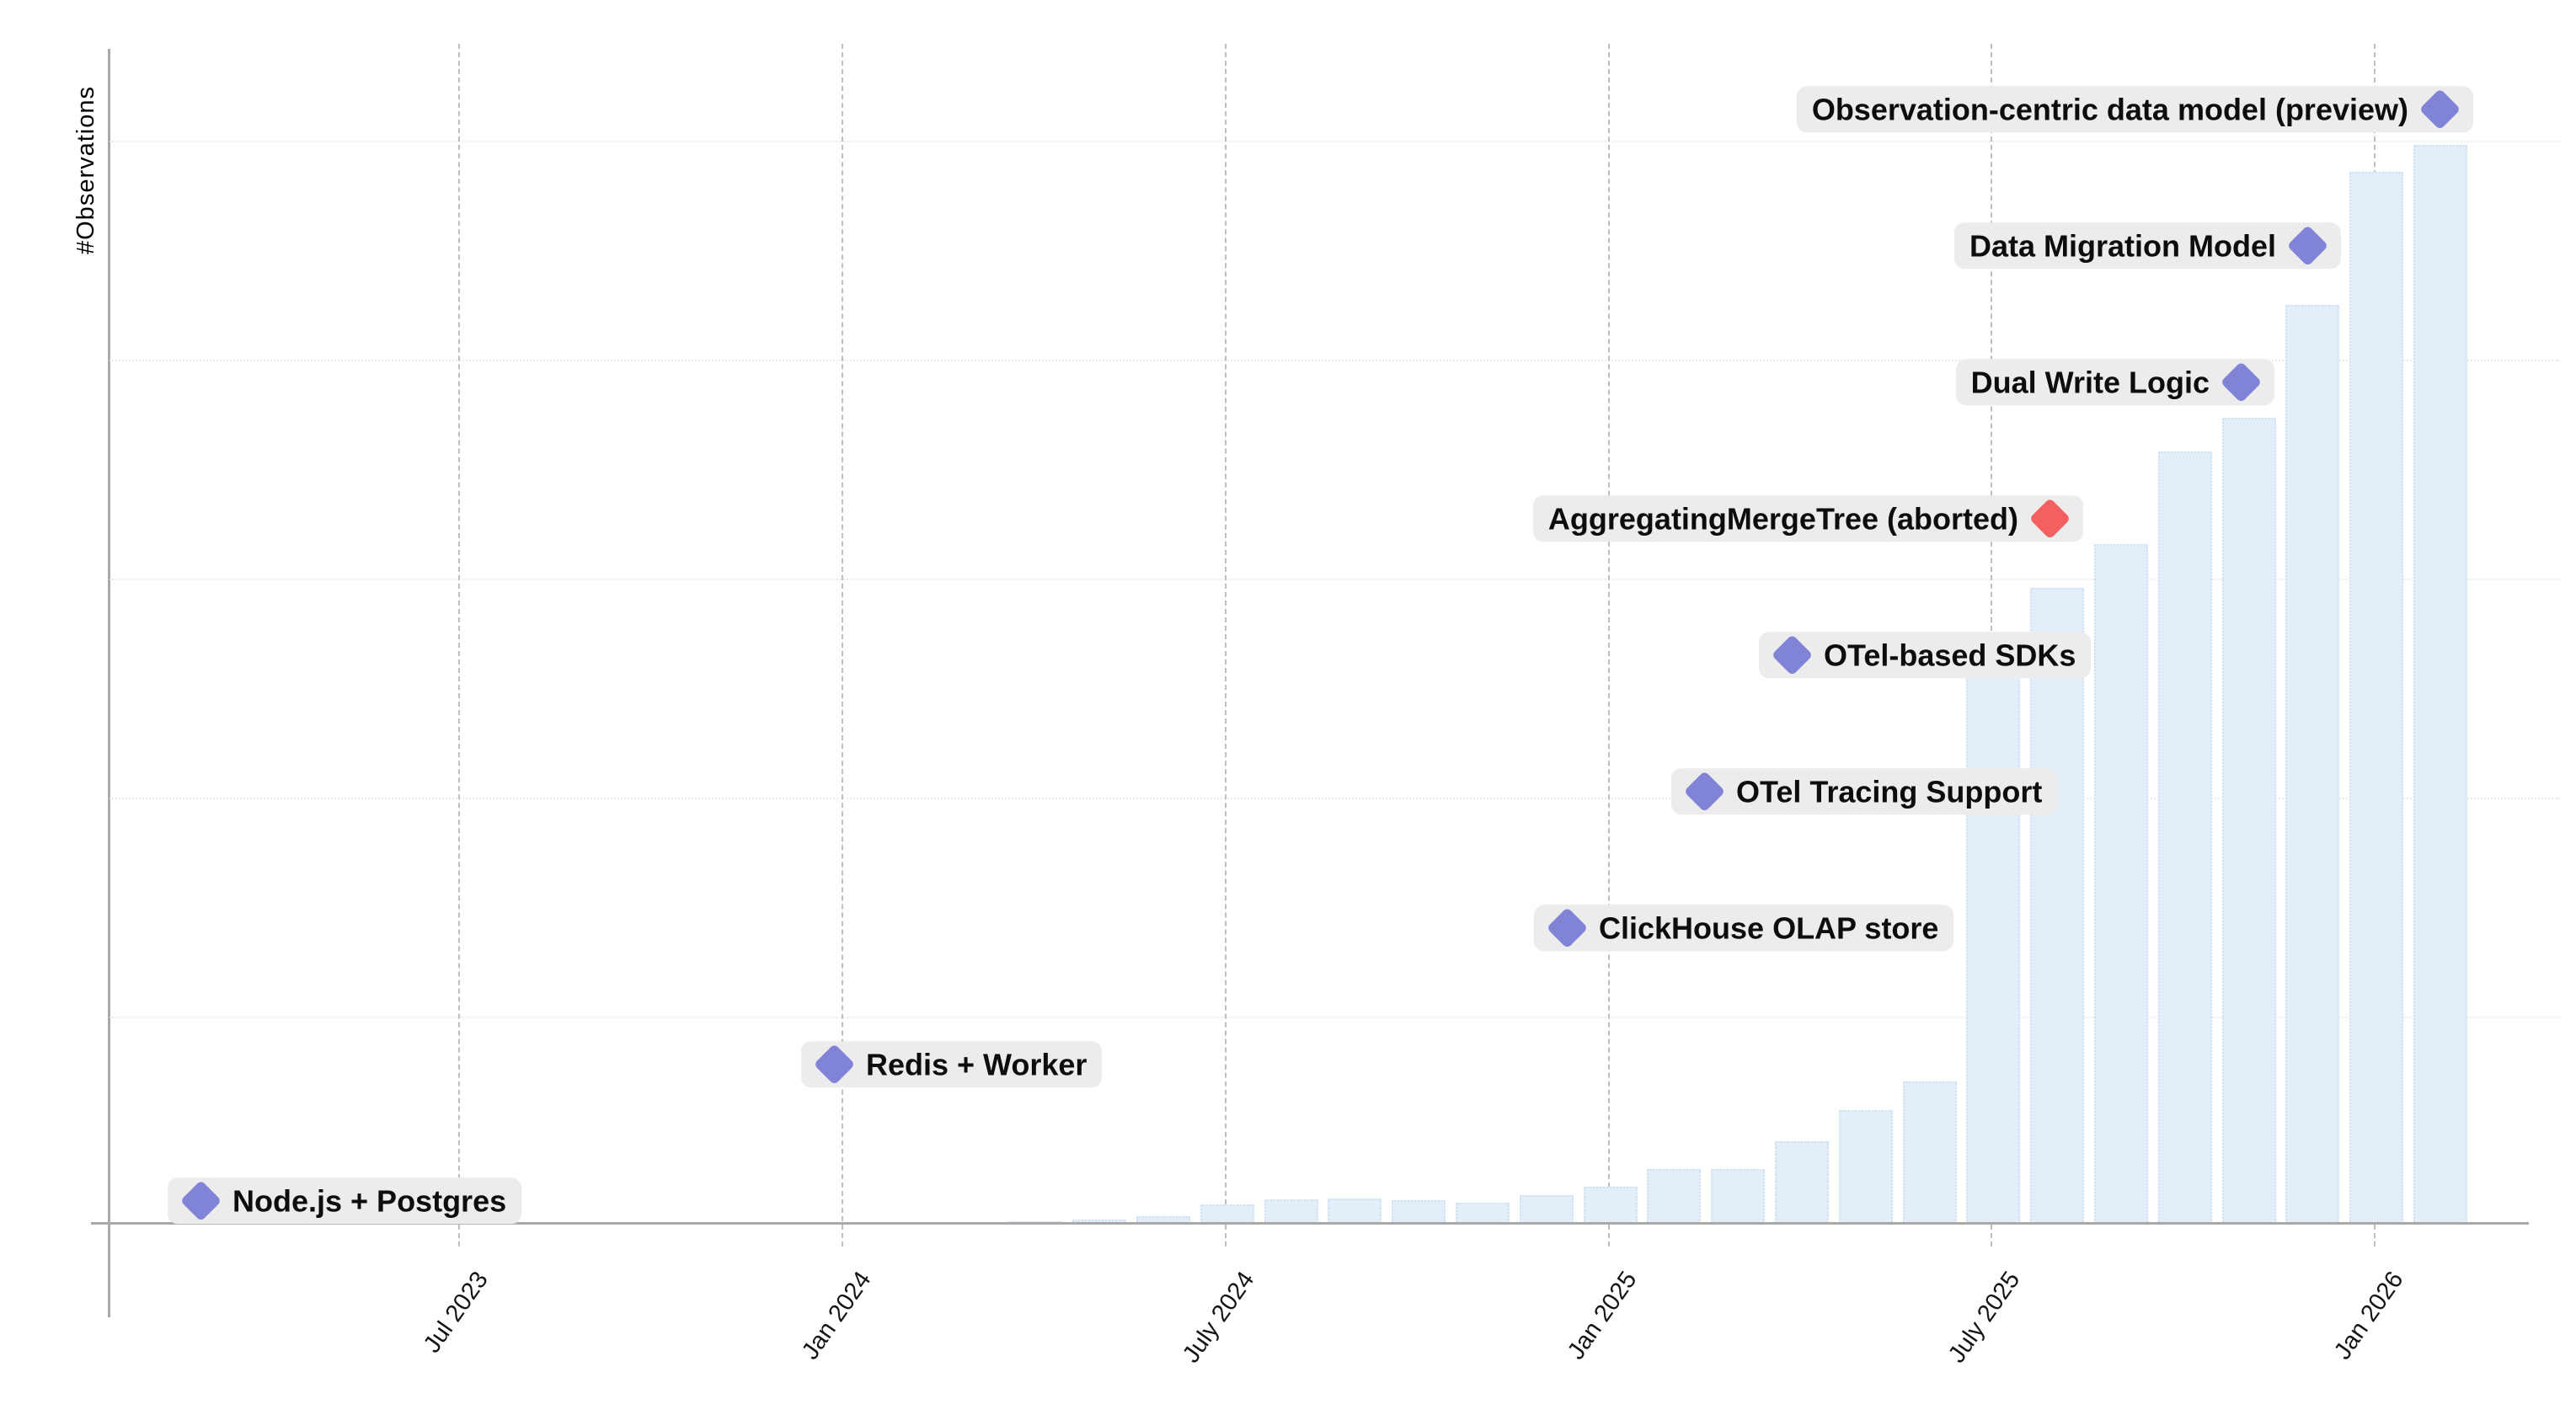 The height and width of the screenshot is (1420, 2576). I want to click on milestone-pill: Node.js + Postgres, so click(345, 1201).